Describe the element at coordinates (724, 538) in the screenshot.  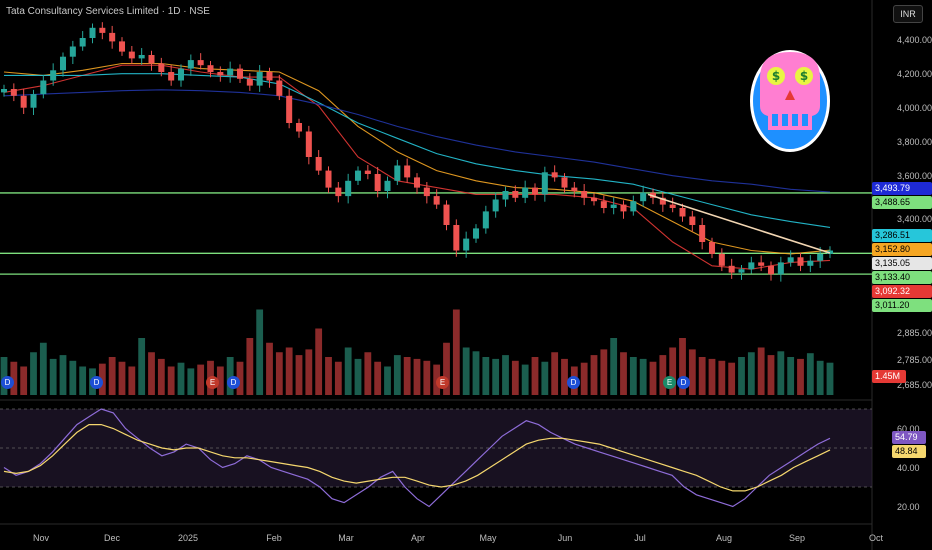
I see `x-tick: Aug` at that location.